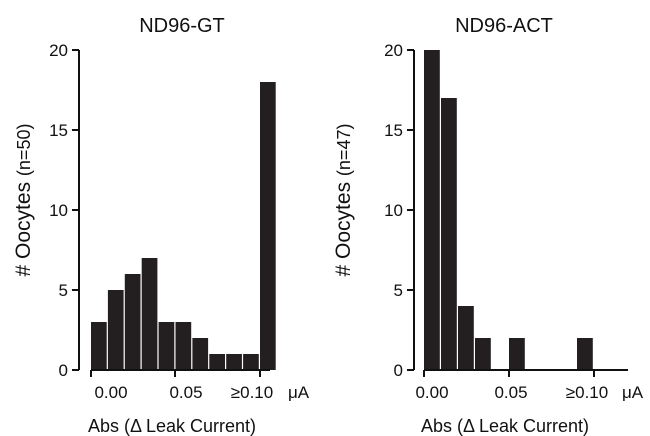  What do you see at coordinates (343, 200) in the screenshot?
I see `y-axis-label: # Oocytes (n=47)` at bounding box center [343, 200].